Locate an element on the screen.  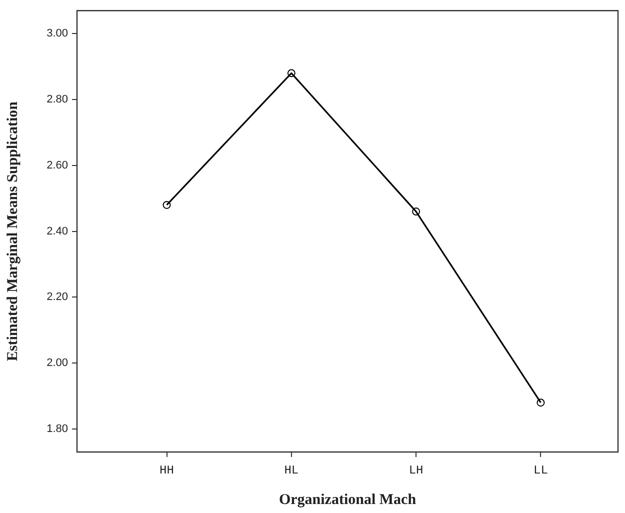
x-tick-label: LL is located at coordinates (541, 470).